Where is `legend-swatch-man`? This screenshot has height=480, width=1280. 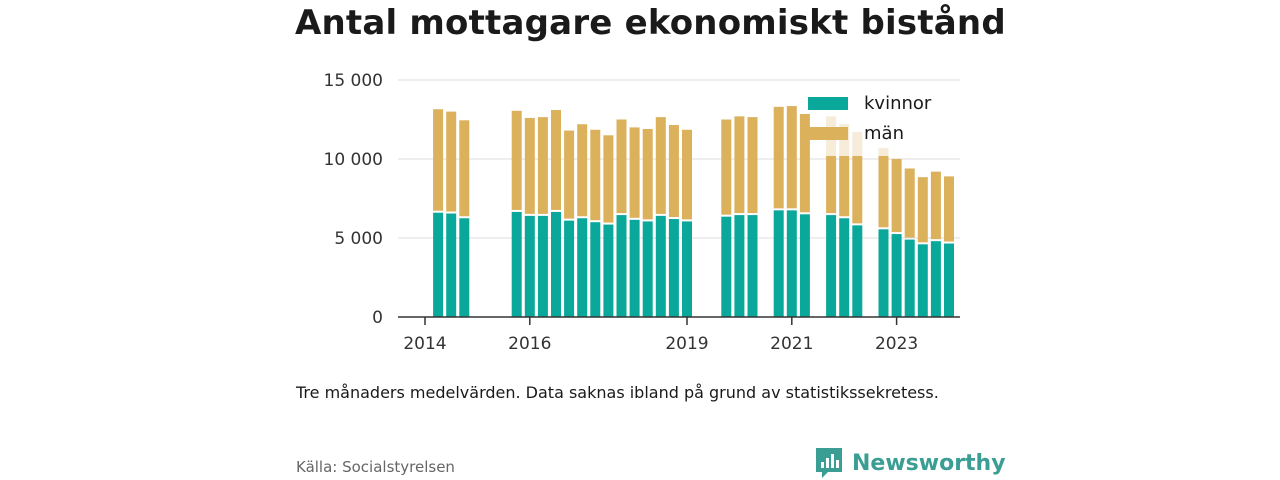 legend-swatch-man is located at coordinates (828, 133).